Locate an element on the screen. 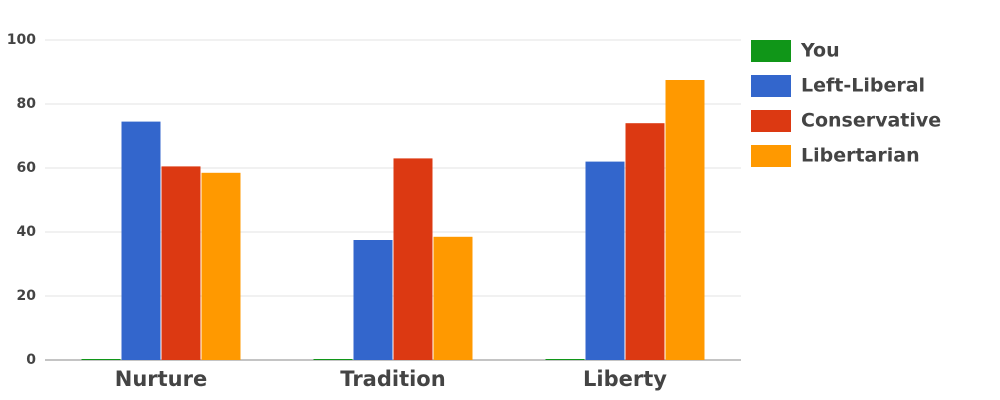 Image resolution: width=1000 pixels, height=400 pixels. y-tick-label: 40 is located at coordinates (27, 232).